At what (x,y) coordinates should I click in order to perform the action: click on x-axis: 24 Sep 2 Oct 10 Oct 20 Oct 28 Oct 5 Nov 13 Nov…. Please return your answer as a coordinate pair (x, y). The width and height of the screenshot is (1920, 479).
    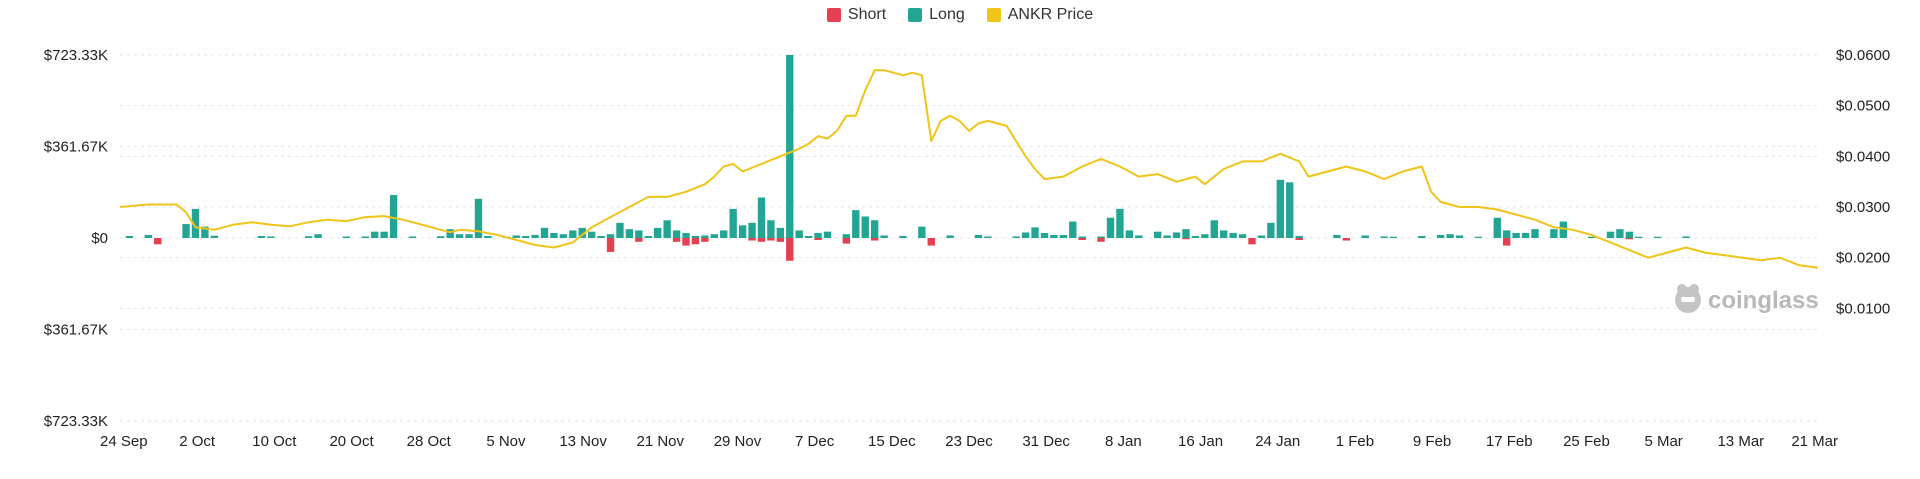
    Looking at the image, I should click on (969, 441).